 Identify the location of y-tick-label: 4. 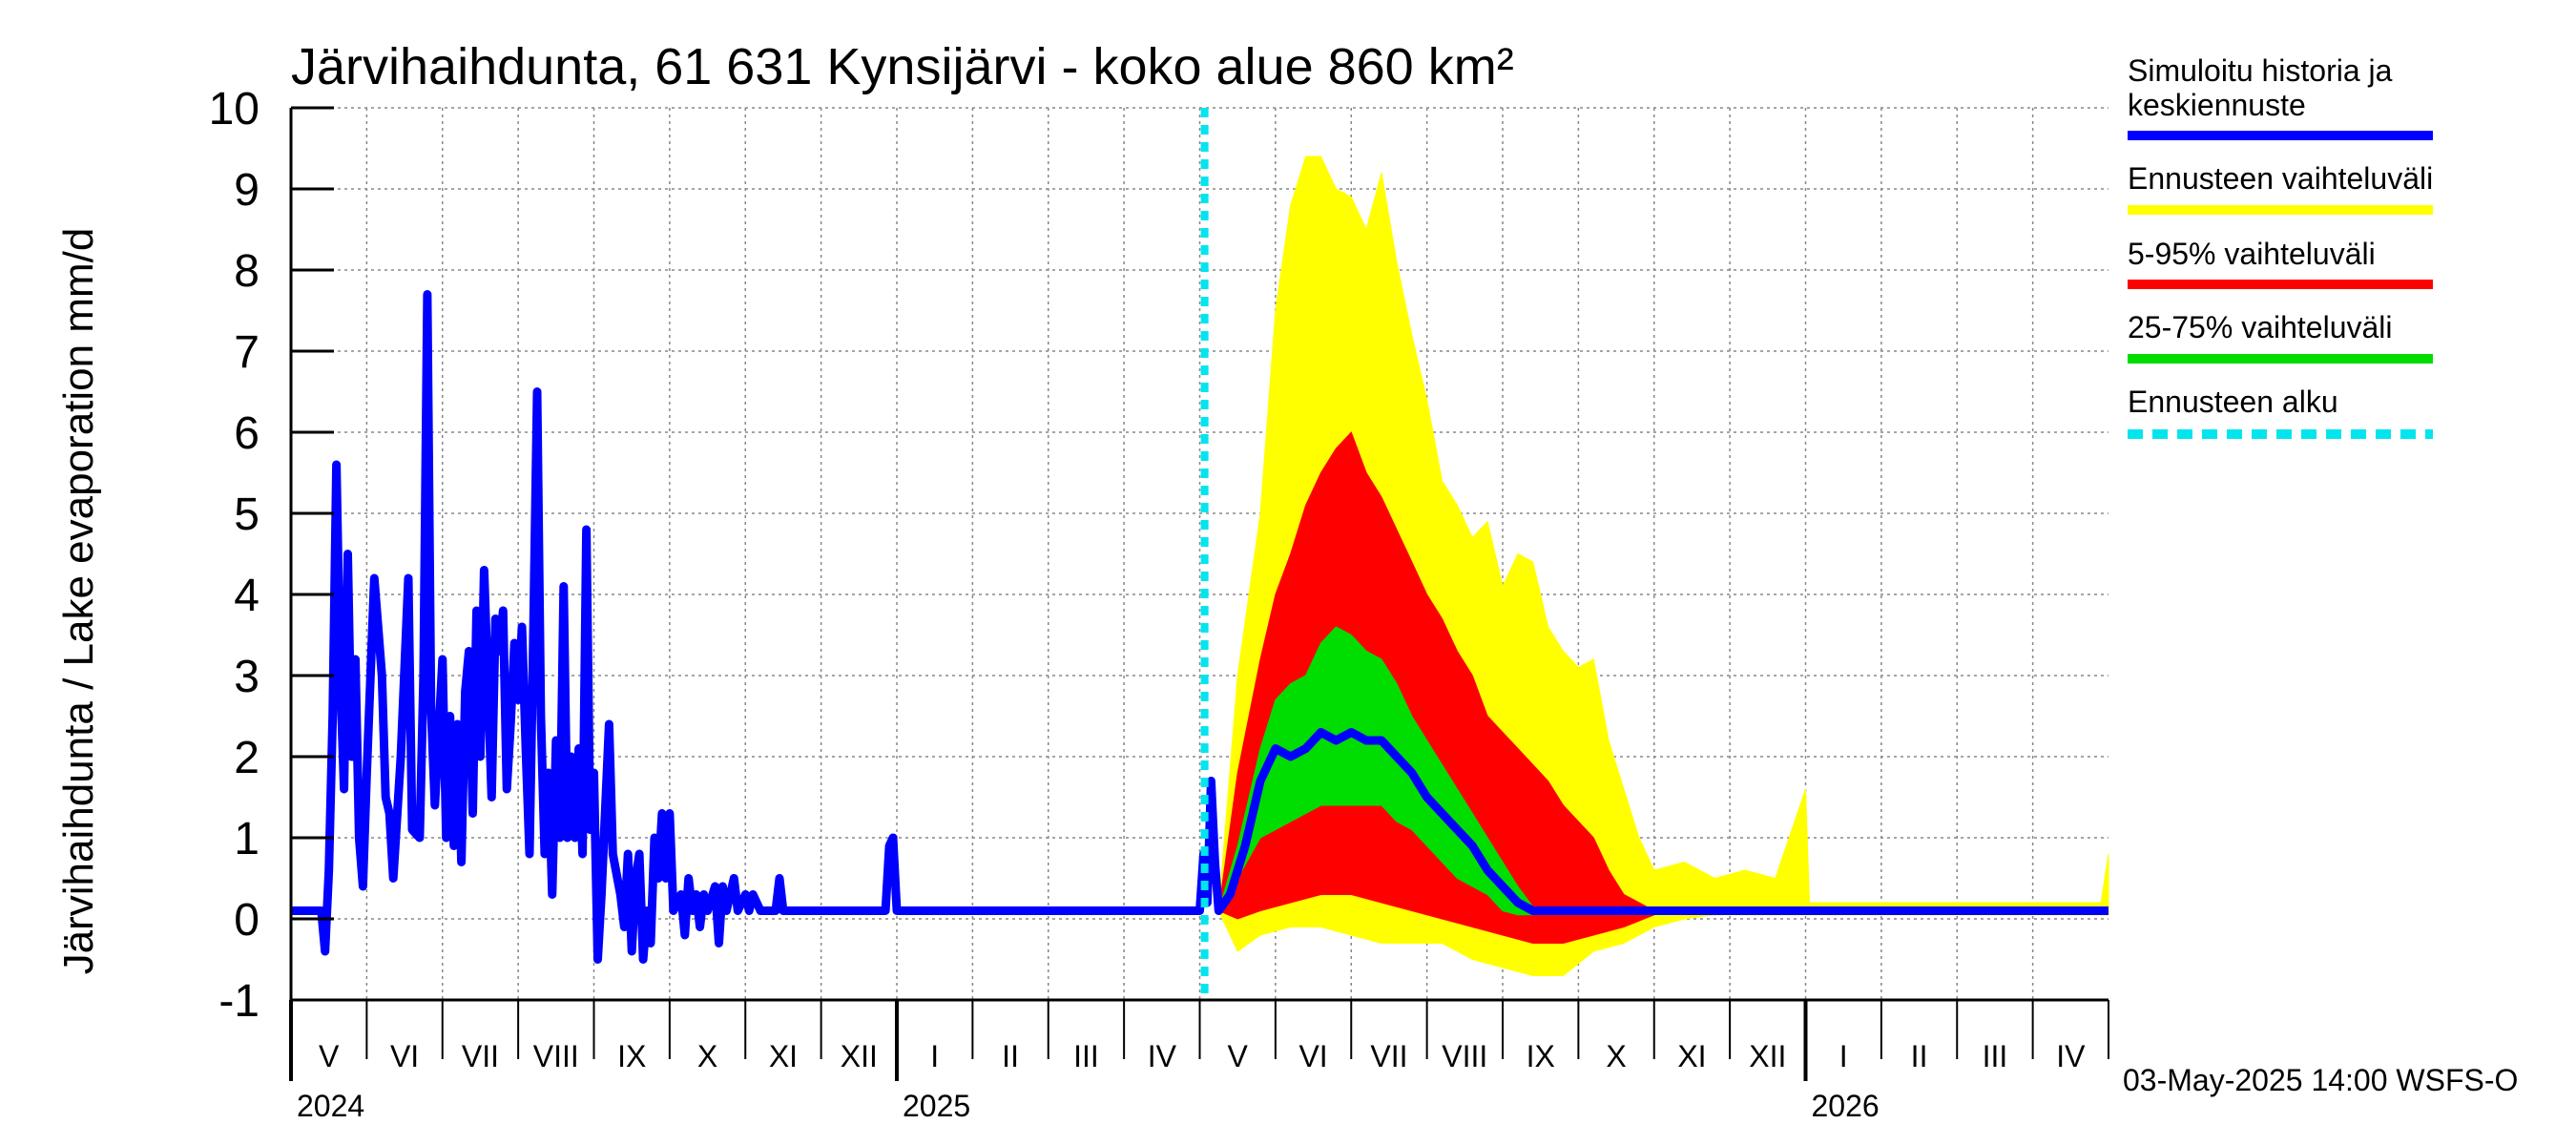
(247, 596).